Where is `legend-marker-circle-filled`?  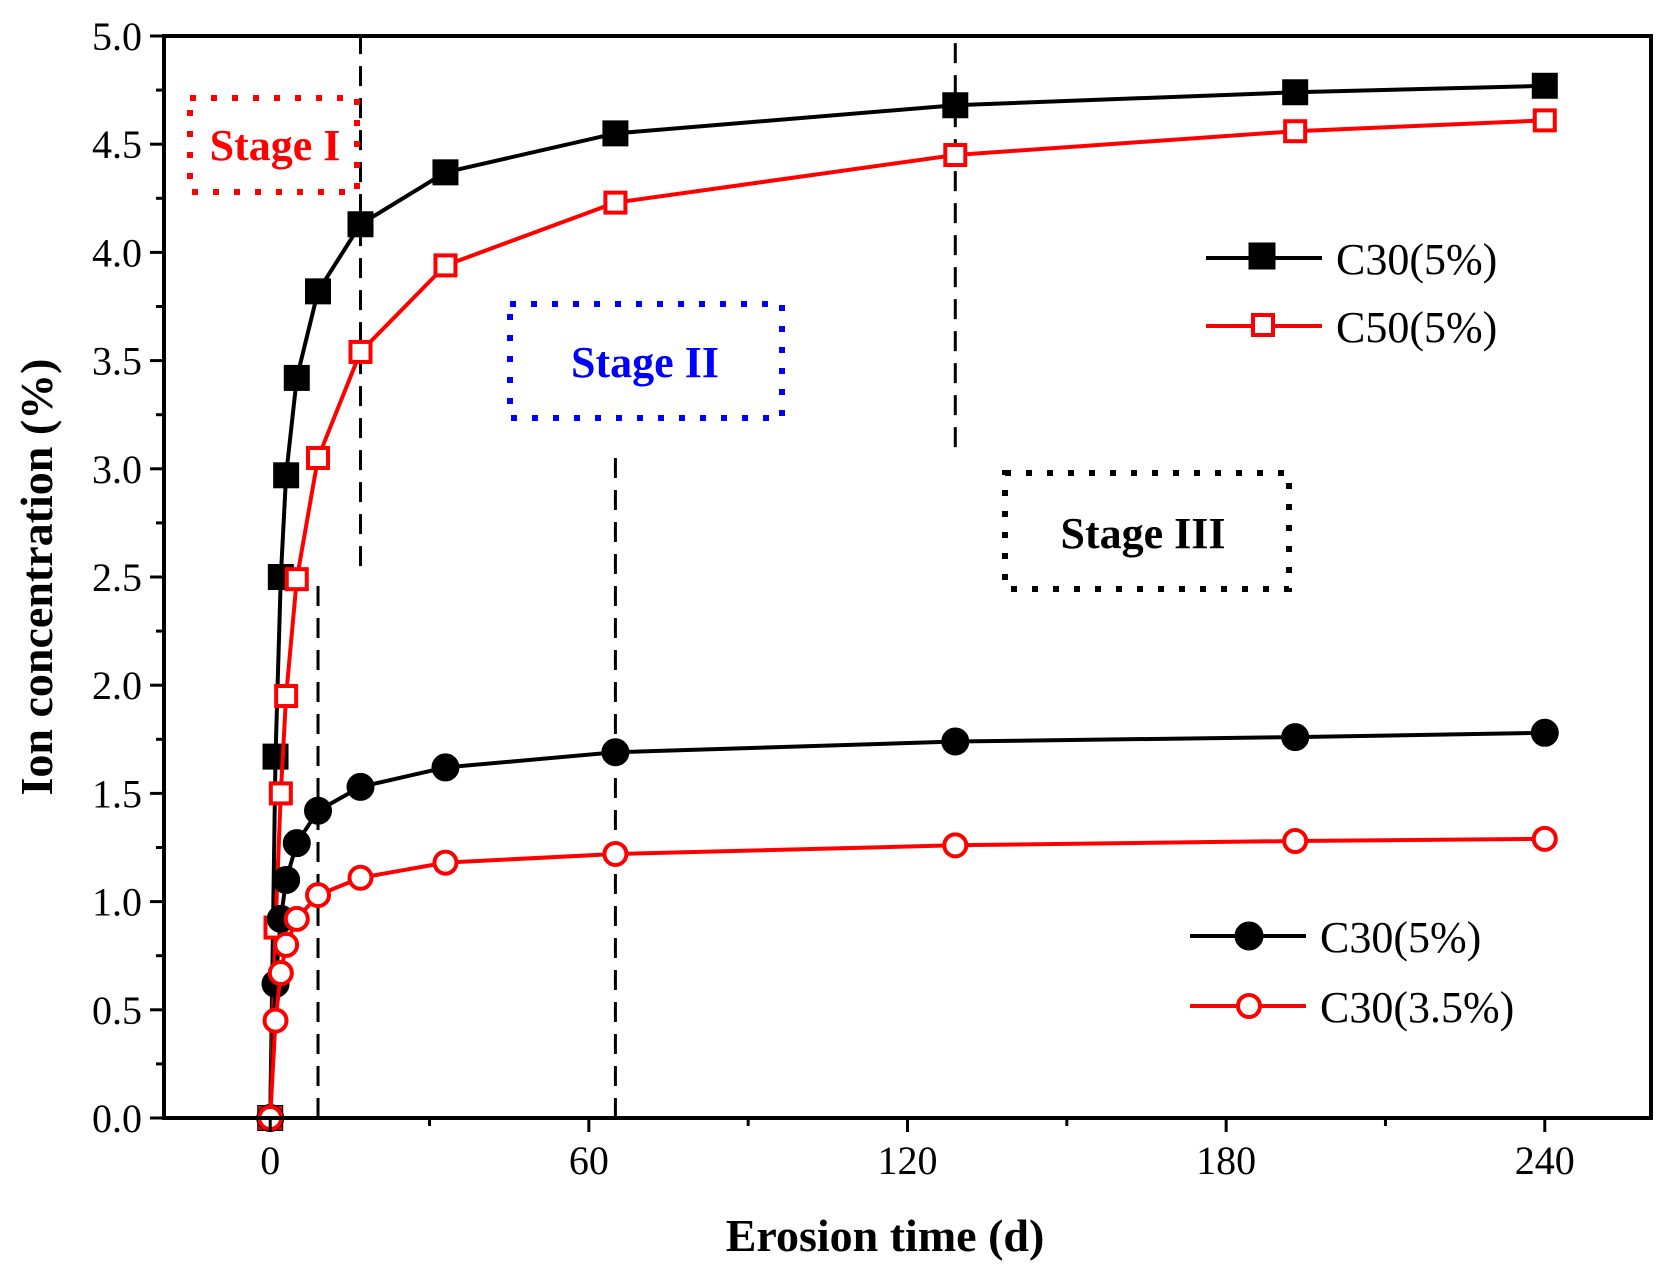
legend-marker-circle-filled is located at coordinates (1249, 936).